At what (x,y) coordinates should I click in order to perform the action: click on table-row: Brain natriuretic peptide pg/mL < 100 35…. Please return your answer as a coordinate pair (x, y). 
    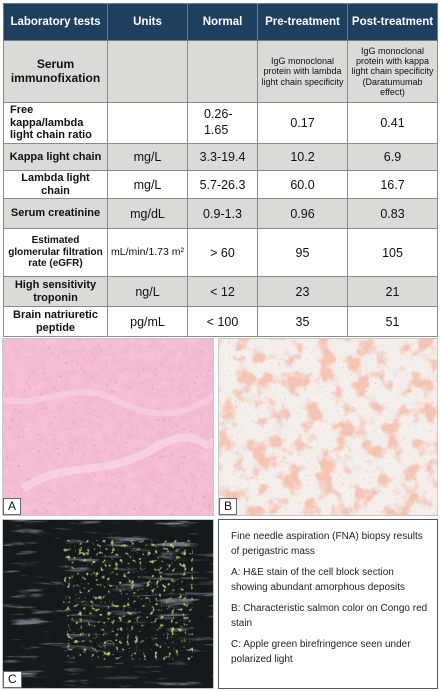
    Looking at the image, I should click on (220, 322).